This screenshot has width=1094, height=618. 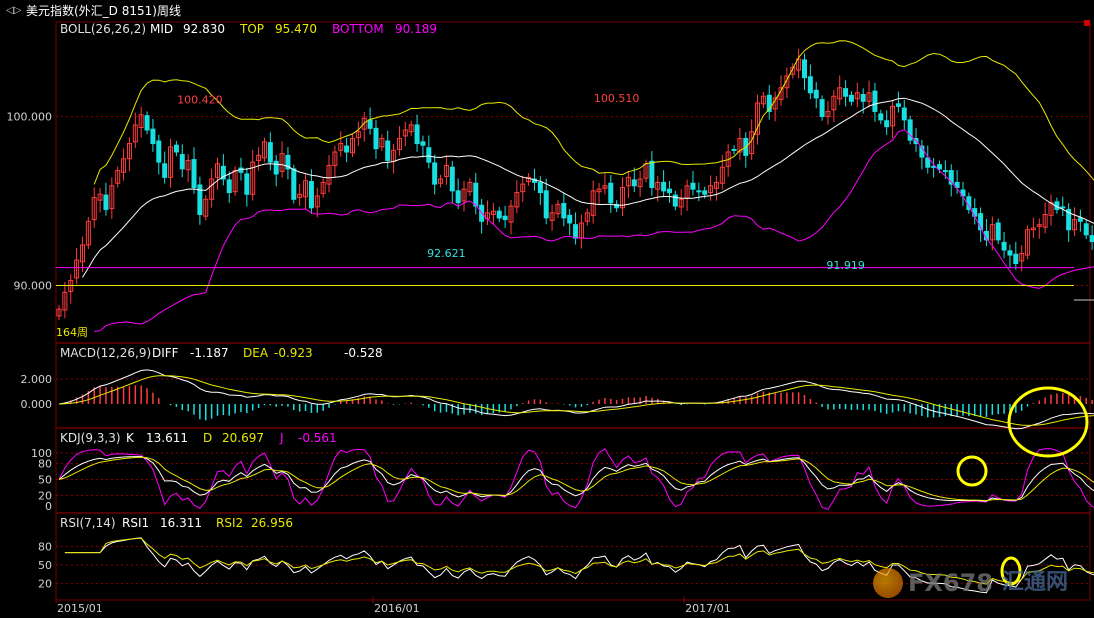 What do you see at coordinates (1087, 23) in the screenshot?
I see `close-icon` at bounding box center [1087, 23].